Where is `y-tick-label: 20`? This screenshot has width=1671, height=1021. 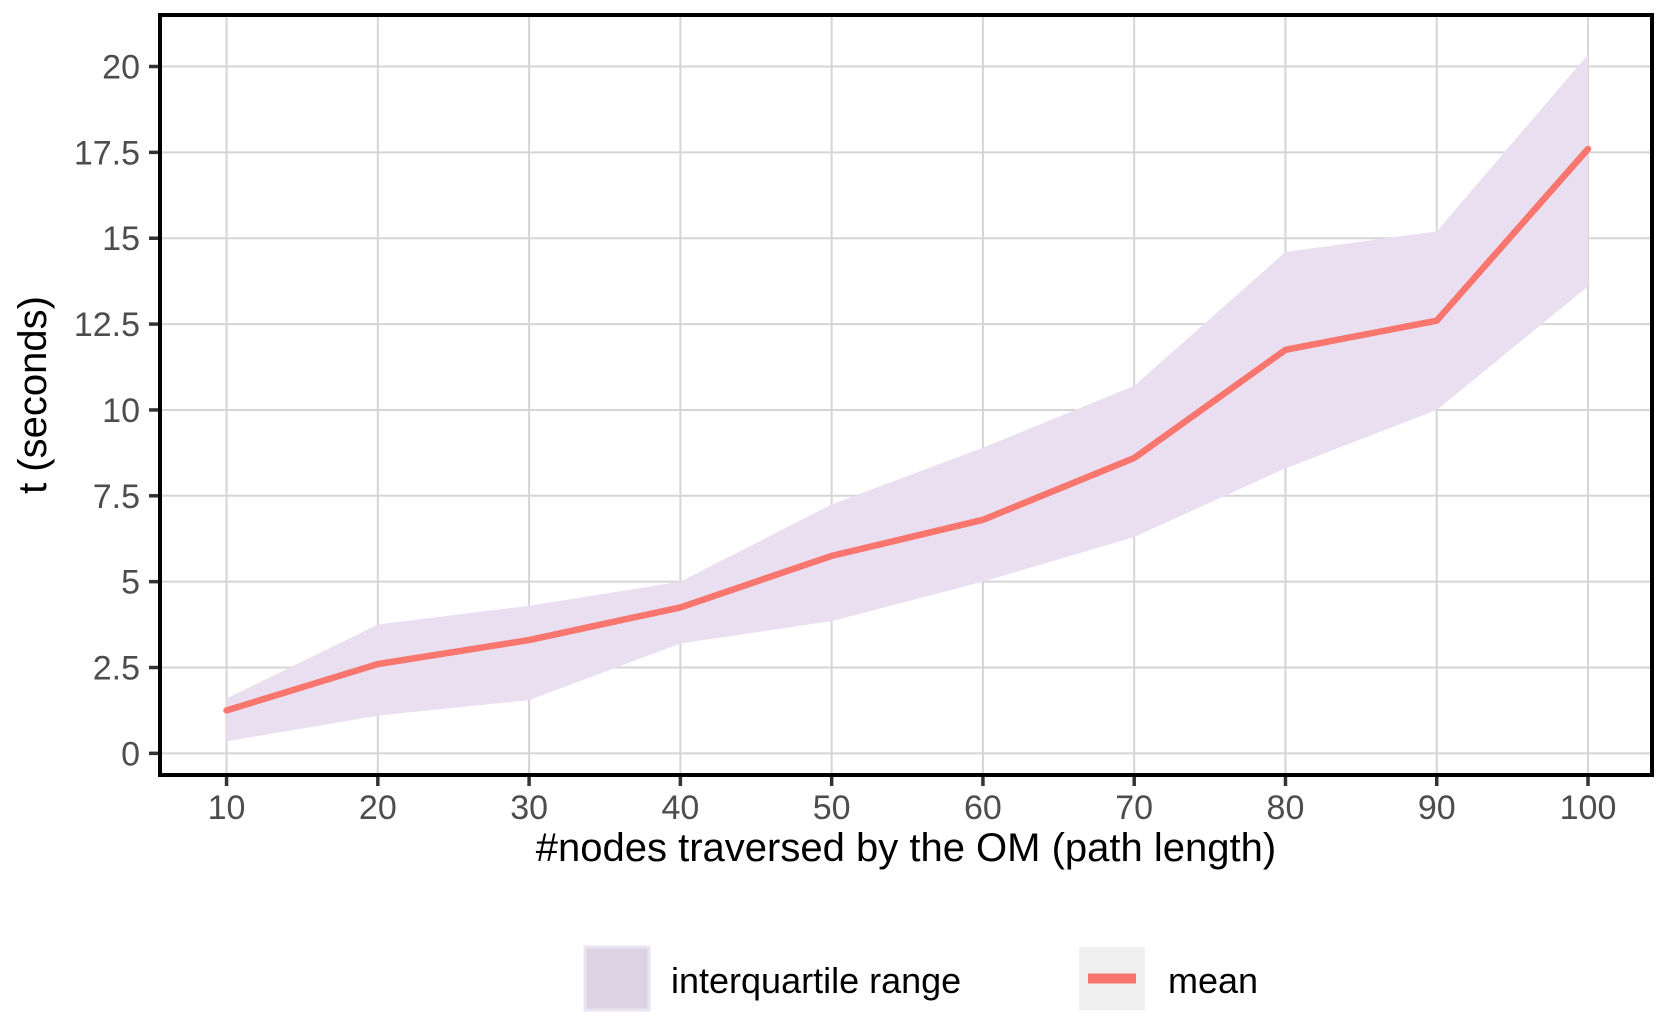 y-tick-label: 20 is located at coordinates (121, 68).